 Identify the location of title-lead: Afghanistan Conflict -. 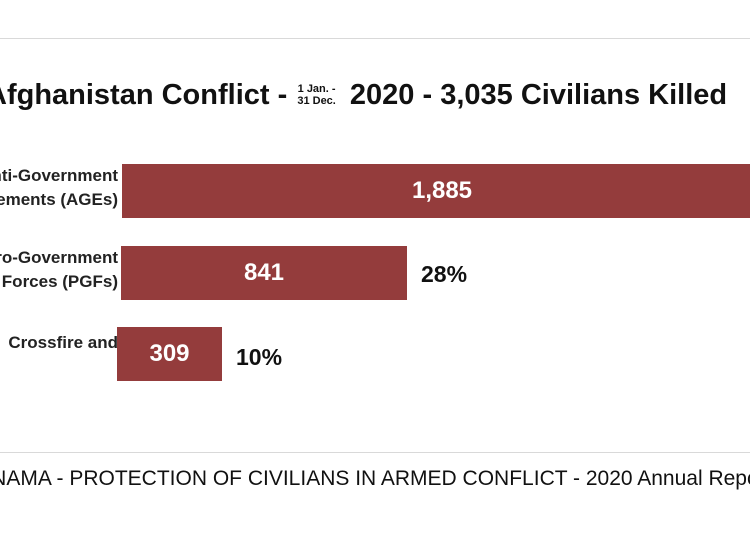
(144, 95).